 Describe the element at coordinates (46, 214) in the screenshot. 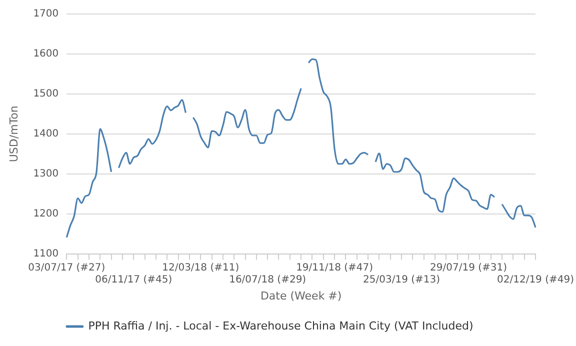

I see `y-tick-label: 1200` at that location.